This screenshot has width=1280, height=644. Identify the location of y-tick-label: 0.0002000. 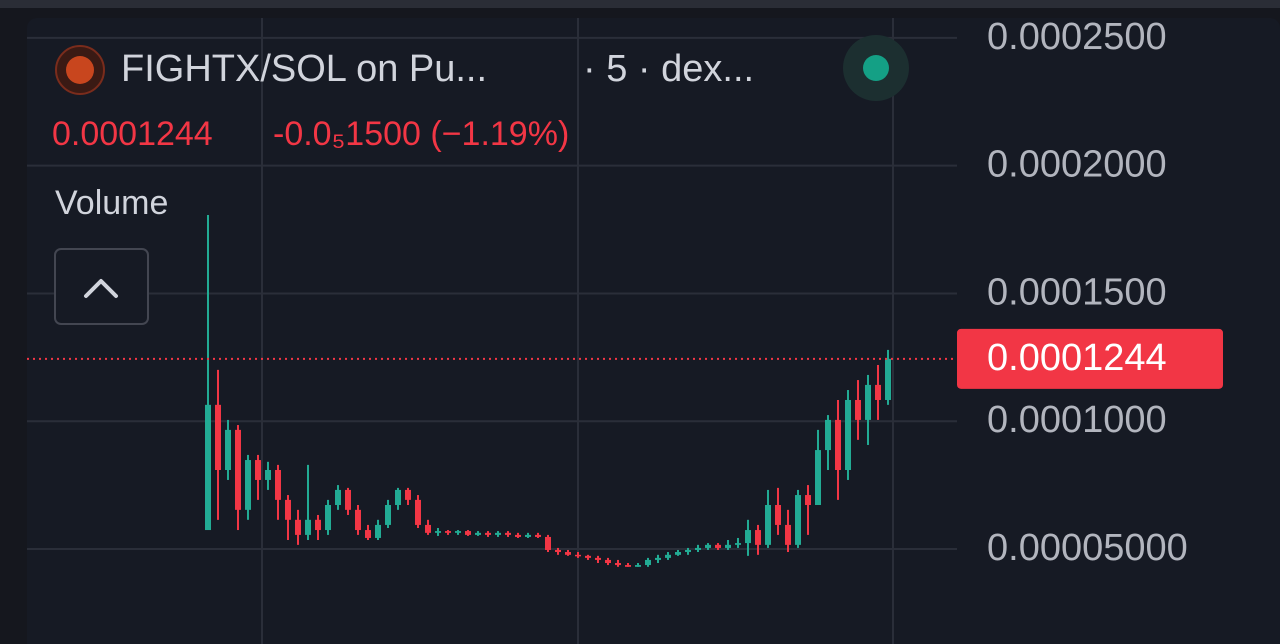
(1077, 165).